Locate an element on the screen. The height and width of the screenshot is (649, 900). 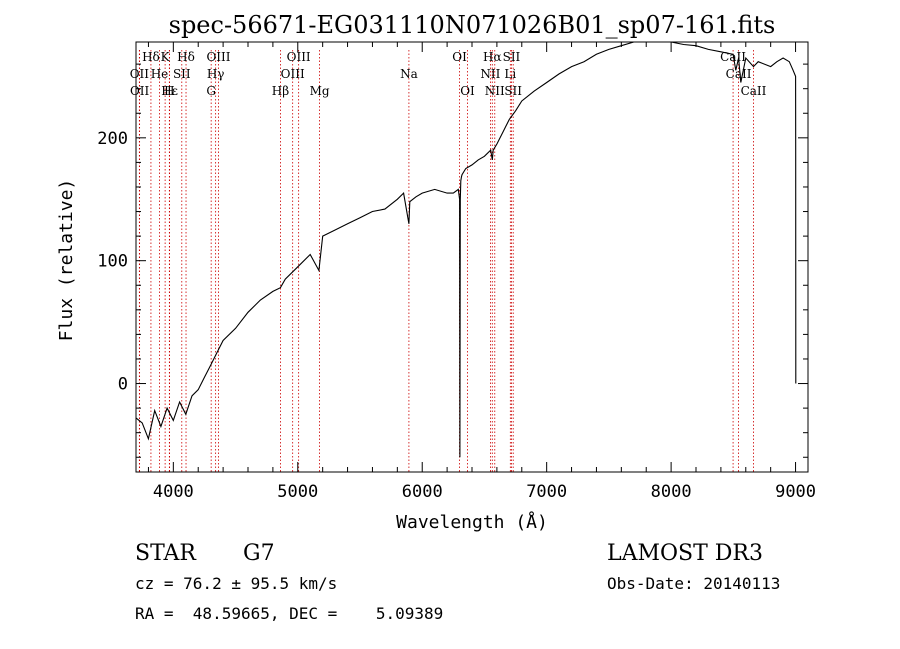
line-marker-label-3: OIII is located at coordinates (218, 57).